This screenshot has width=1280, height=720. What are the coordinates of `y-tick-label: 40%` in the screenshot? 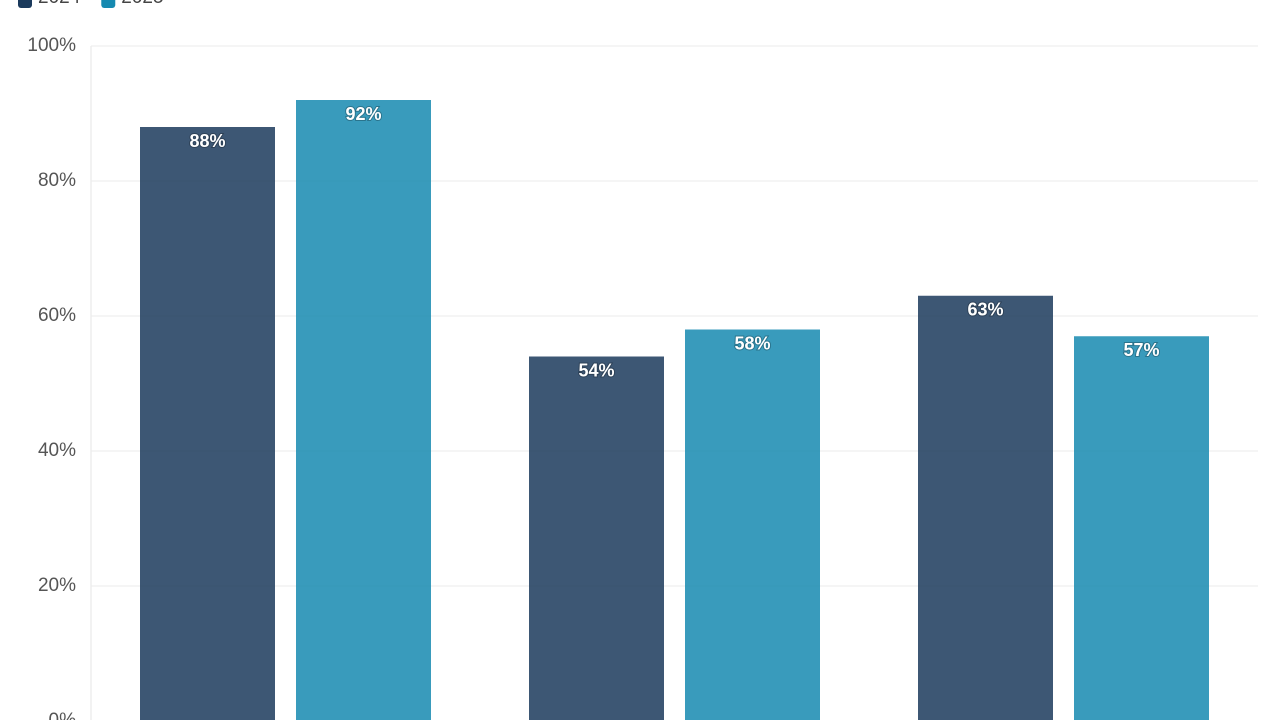 It's located at (57, 450).